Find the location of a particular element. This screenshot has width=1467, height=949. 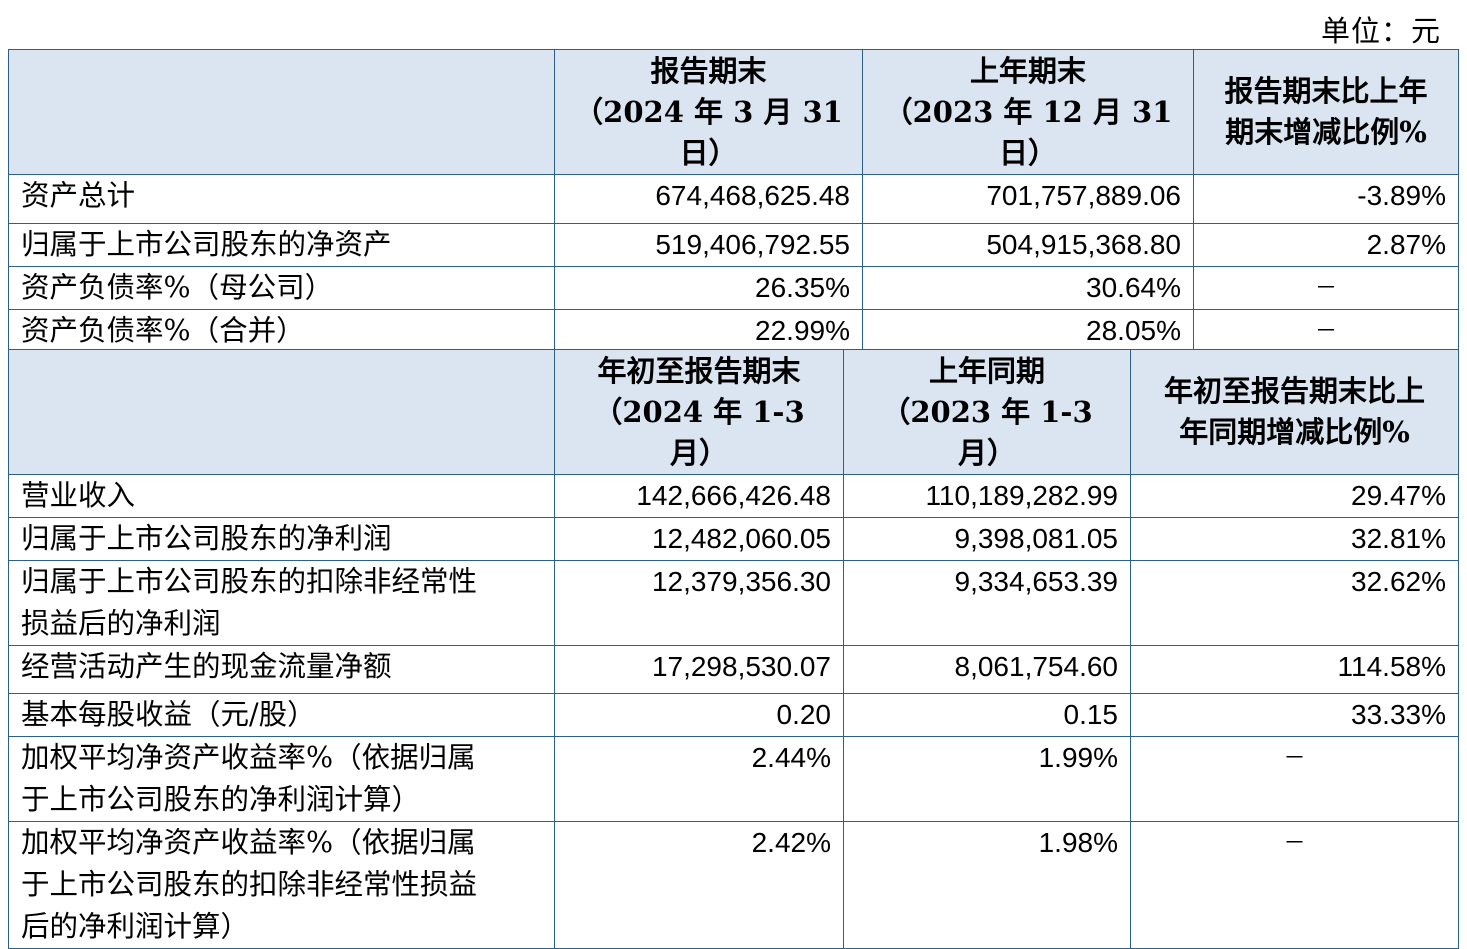

row-label: 资产负债率%（合并） is located at coordinates (281, 331).